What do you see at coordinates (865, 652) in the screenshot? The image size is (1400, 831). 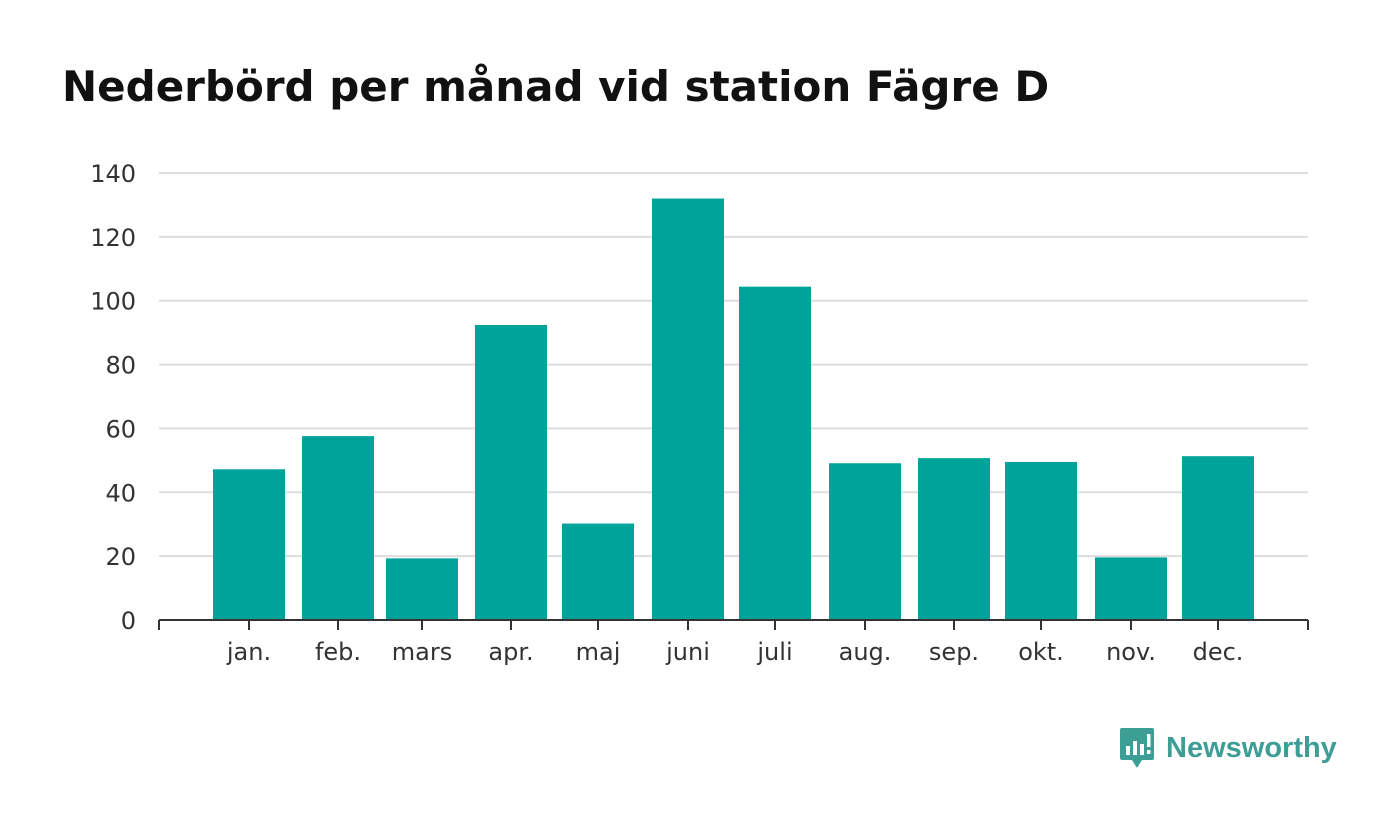 I see `x-tick-label: aug.` at bounding box center [865, 652].